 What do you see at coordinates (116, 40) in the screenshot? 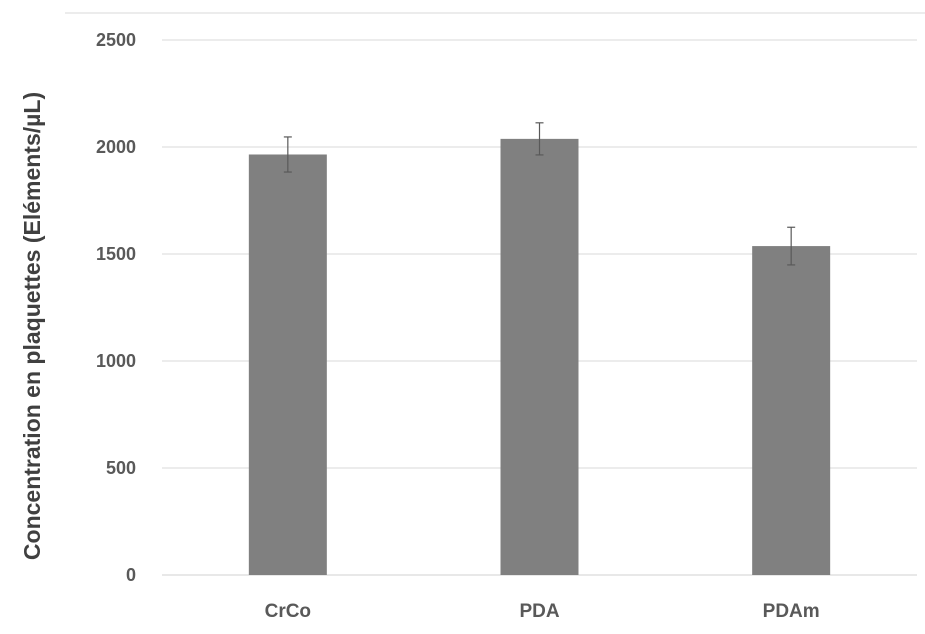
I see `y-tick-label: 2500` at bounding box center [116, 40].